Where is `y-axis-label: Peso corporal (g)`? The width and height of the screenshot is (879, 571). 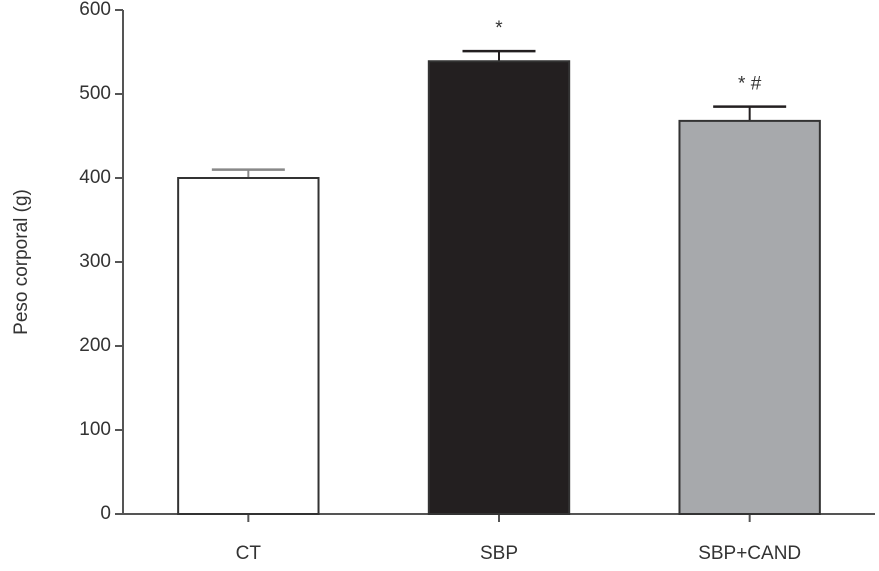 y-axis-label: Peso corporal (g) is located at coordinates (21, 262).